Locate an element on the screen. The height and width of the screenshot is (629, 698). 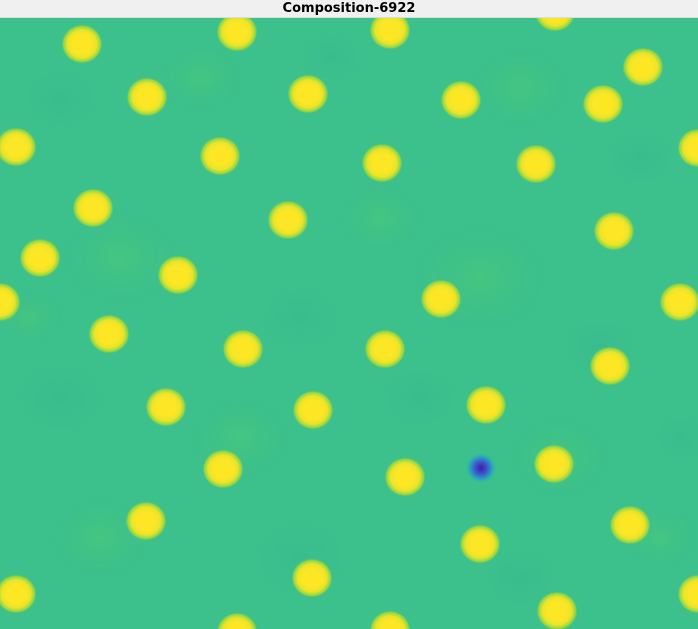
window-title: Composition-6922 is located at coordinates (349, 8).